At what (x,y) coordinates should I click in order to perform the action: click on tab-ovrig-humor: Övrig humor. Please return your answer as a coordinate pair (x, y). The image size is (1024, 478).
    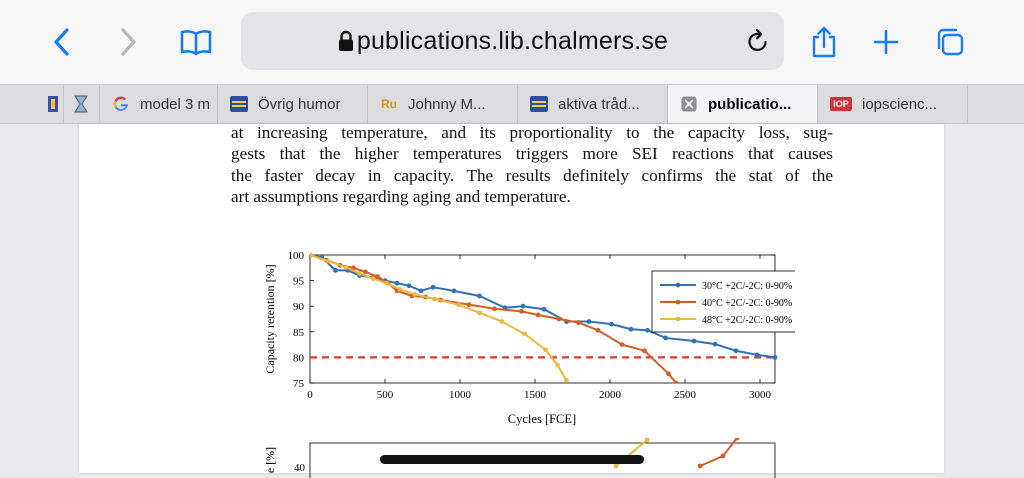
    Looking at the image, I should click on (293, 104).